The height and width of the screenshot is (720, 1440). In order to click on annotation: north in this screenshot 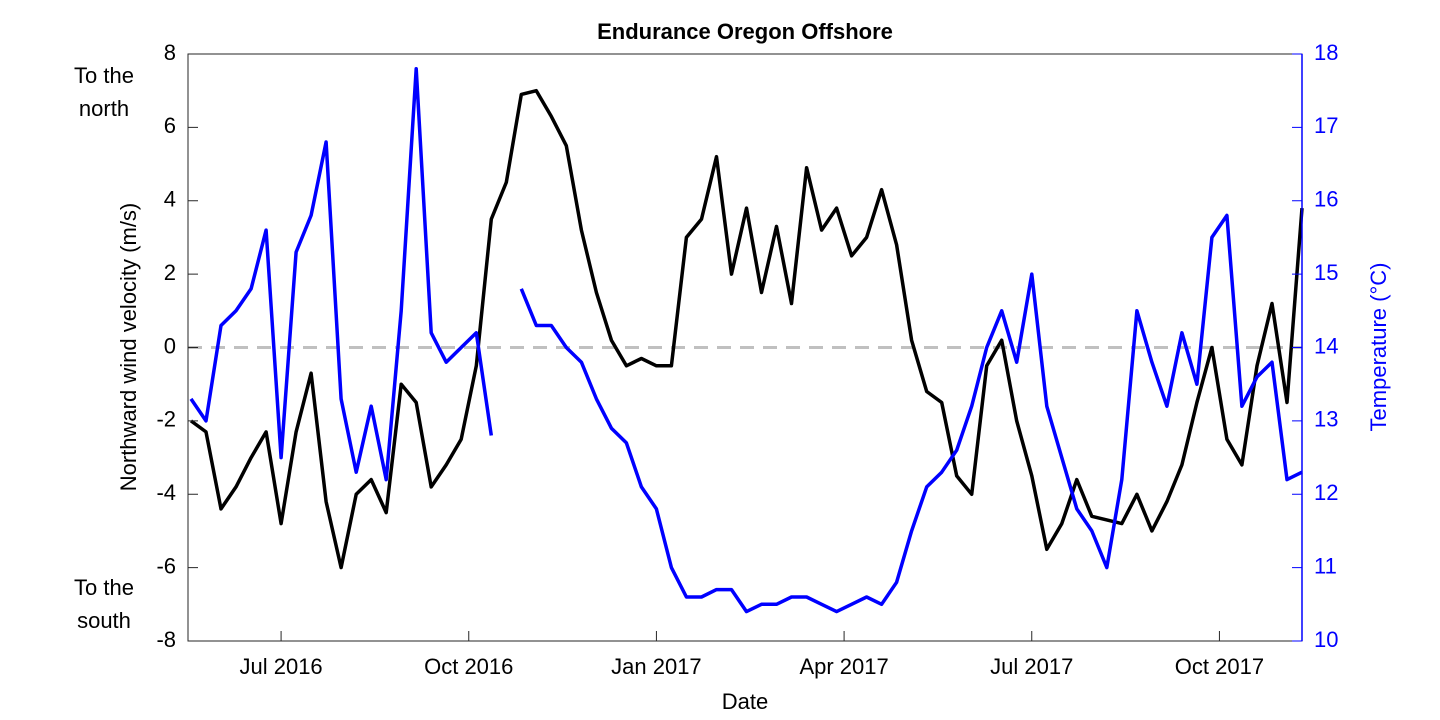, I will do `click(104, 108)`.